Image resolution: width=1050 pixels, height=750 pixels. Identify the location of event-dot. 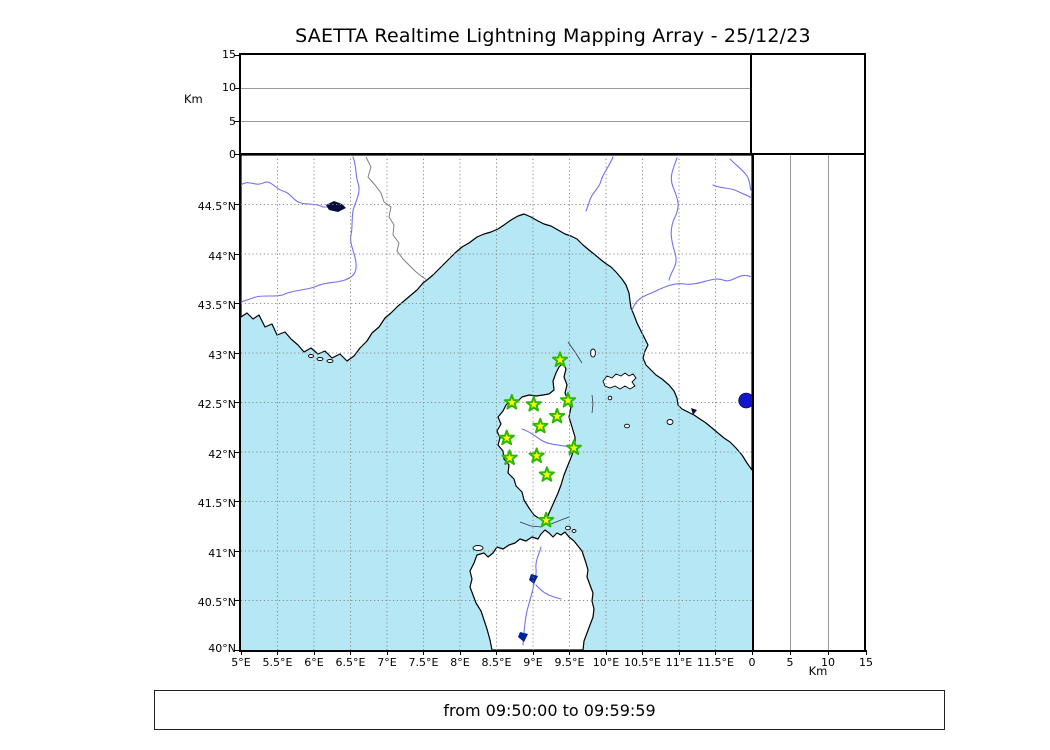
(745, 400).